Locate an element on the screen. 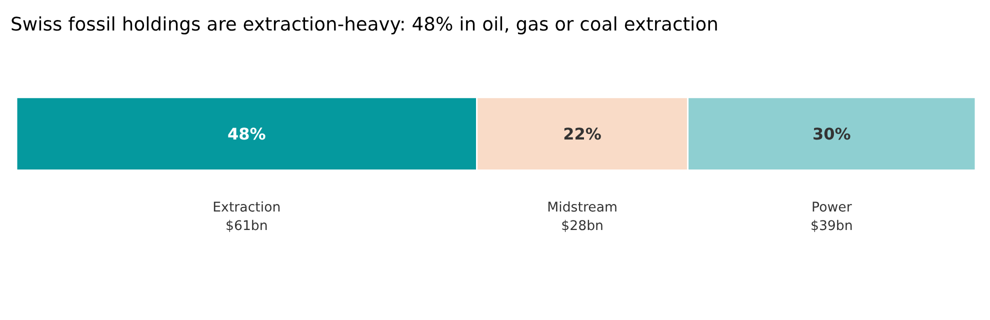 Image resolution: width=990 pixels, height=320 pixels. text: Power is located at coordinates (832, 208).